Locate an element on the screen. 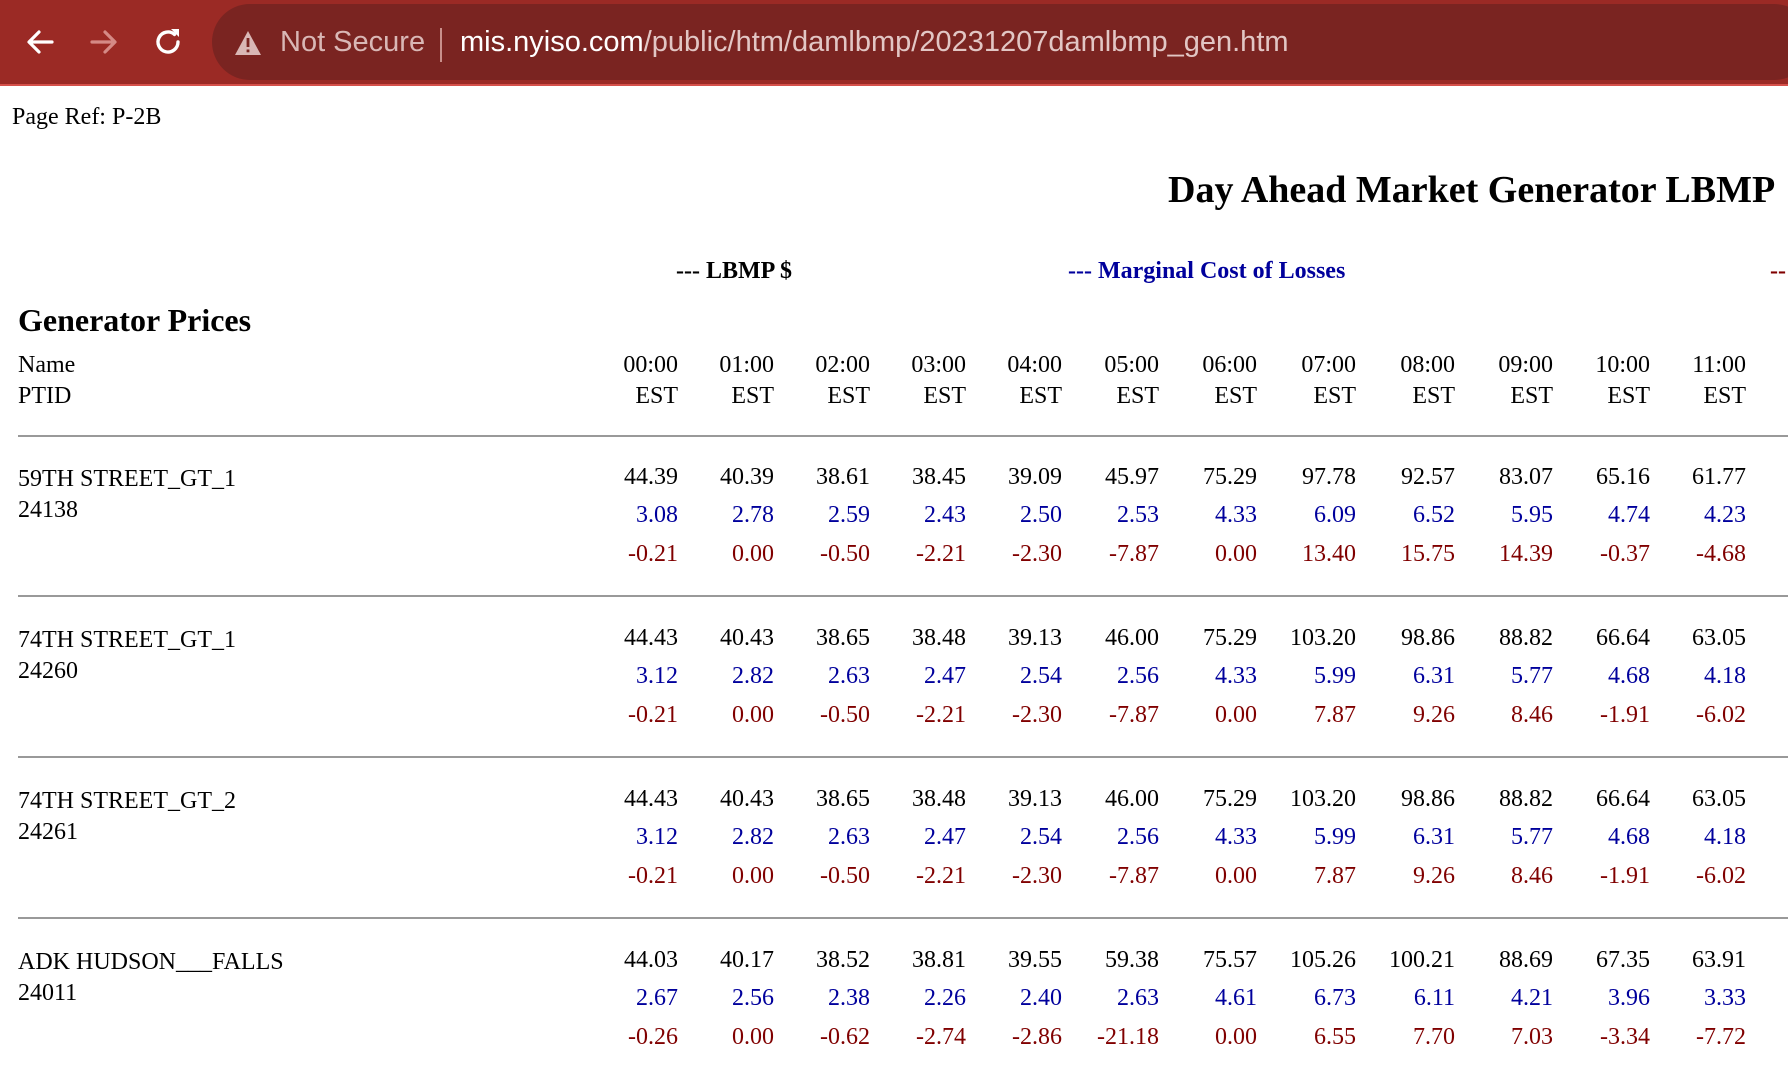 This screenshot has width=1788, height=1072. congestion-value: -6.02 is located at coordinates (1721, 715).